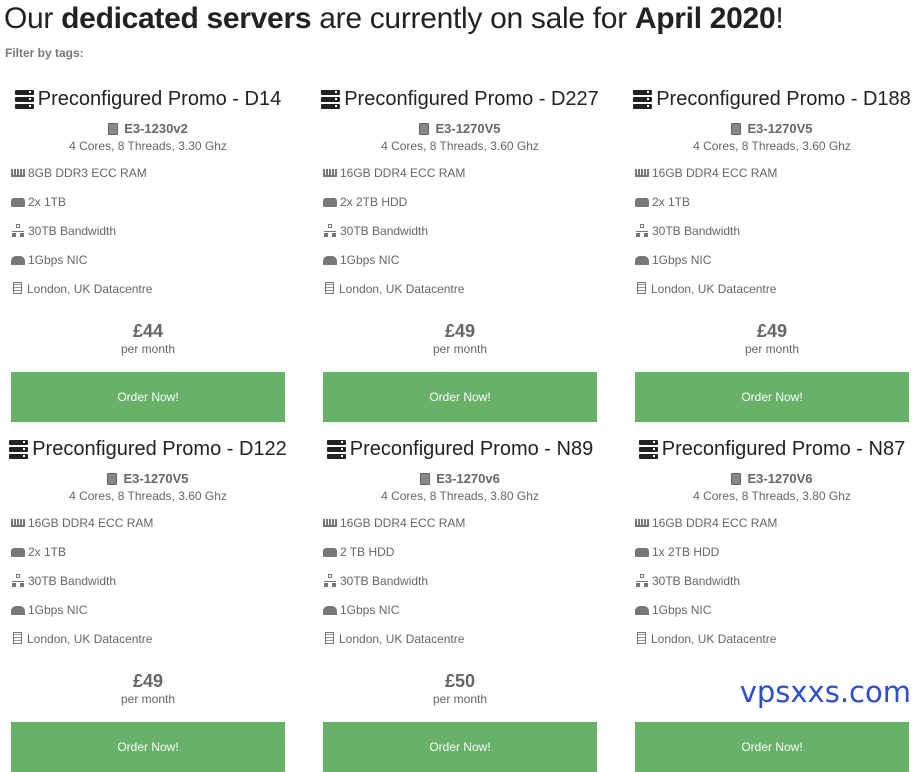 This screenshot has height=772, width=923. What do you see at coordinates (460, 146) in the screenshot?
I see `cpu-detail: 4 Cores, 8 Threads, 3.60 Ghz` at bounding box center [460, 146].